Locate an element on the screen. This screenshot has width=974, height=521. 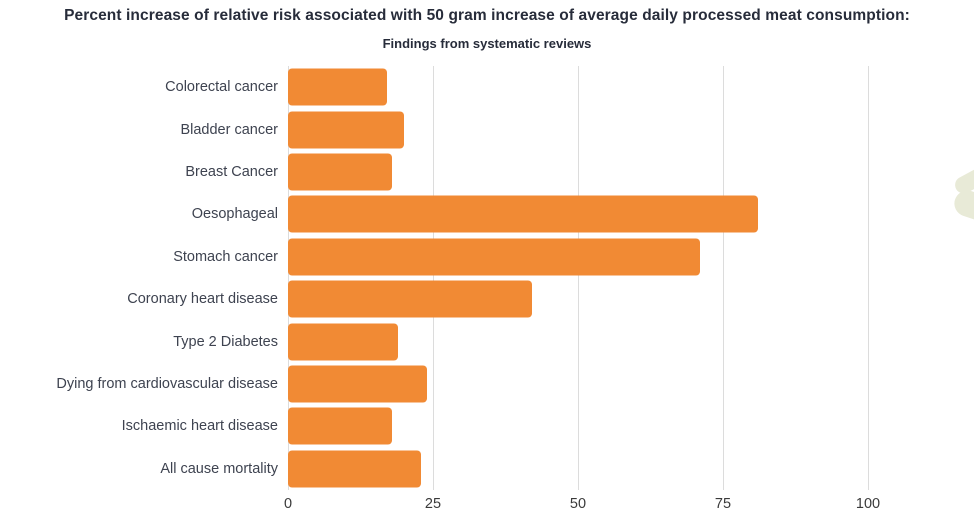
x-axis-tick-label: 50 is located at coordinates (578, 504).